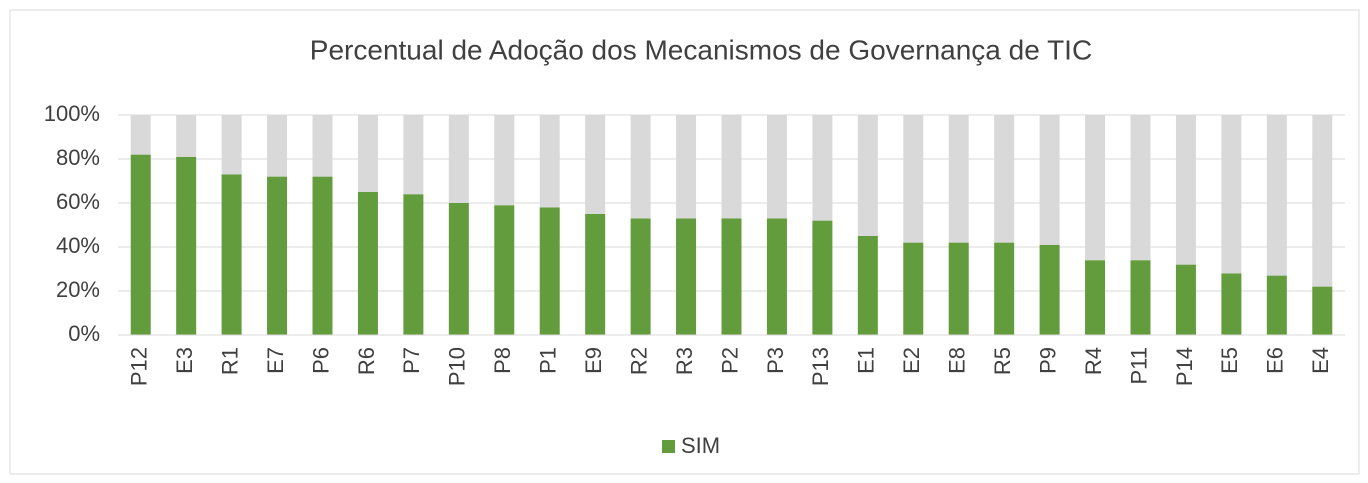  Describe the element at coordinates (184, 360) in the screenshot. I see `x-tick-label: E3` at that location.